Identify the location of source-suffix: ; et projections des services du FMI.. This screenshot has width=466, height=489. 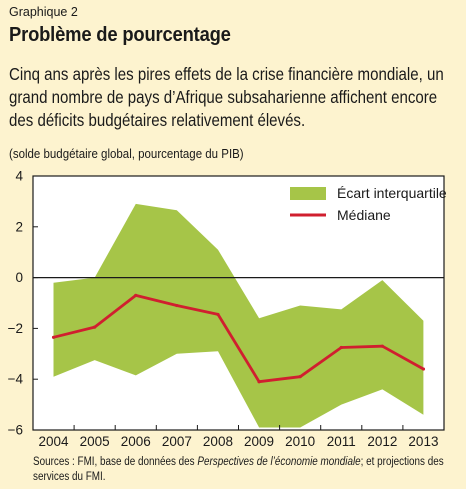
(238, 469).